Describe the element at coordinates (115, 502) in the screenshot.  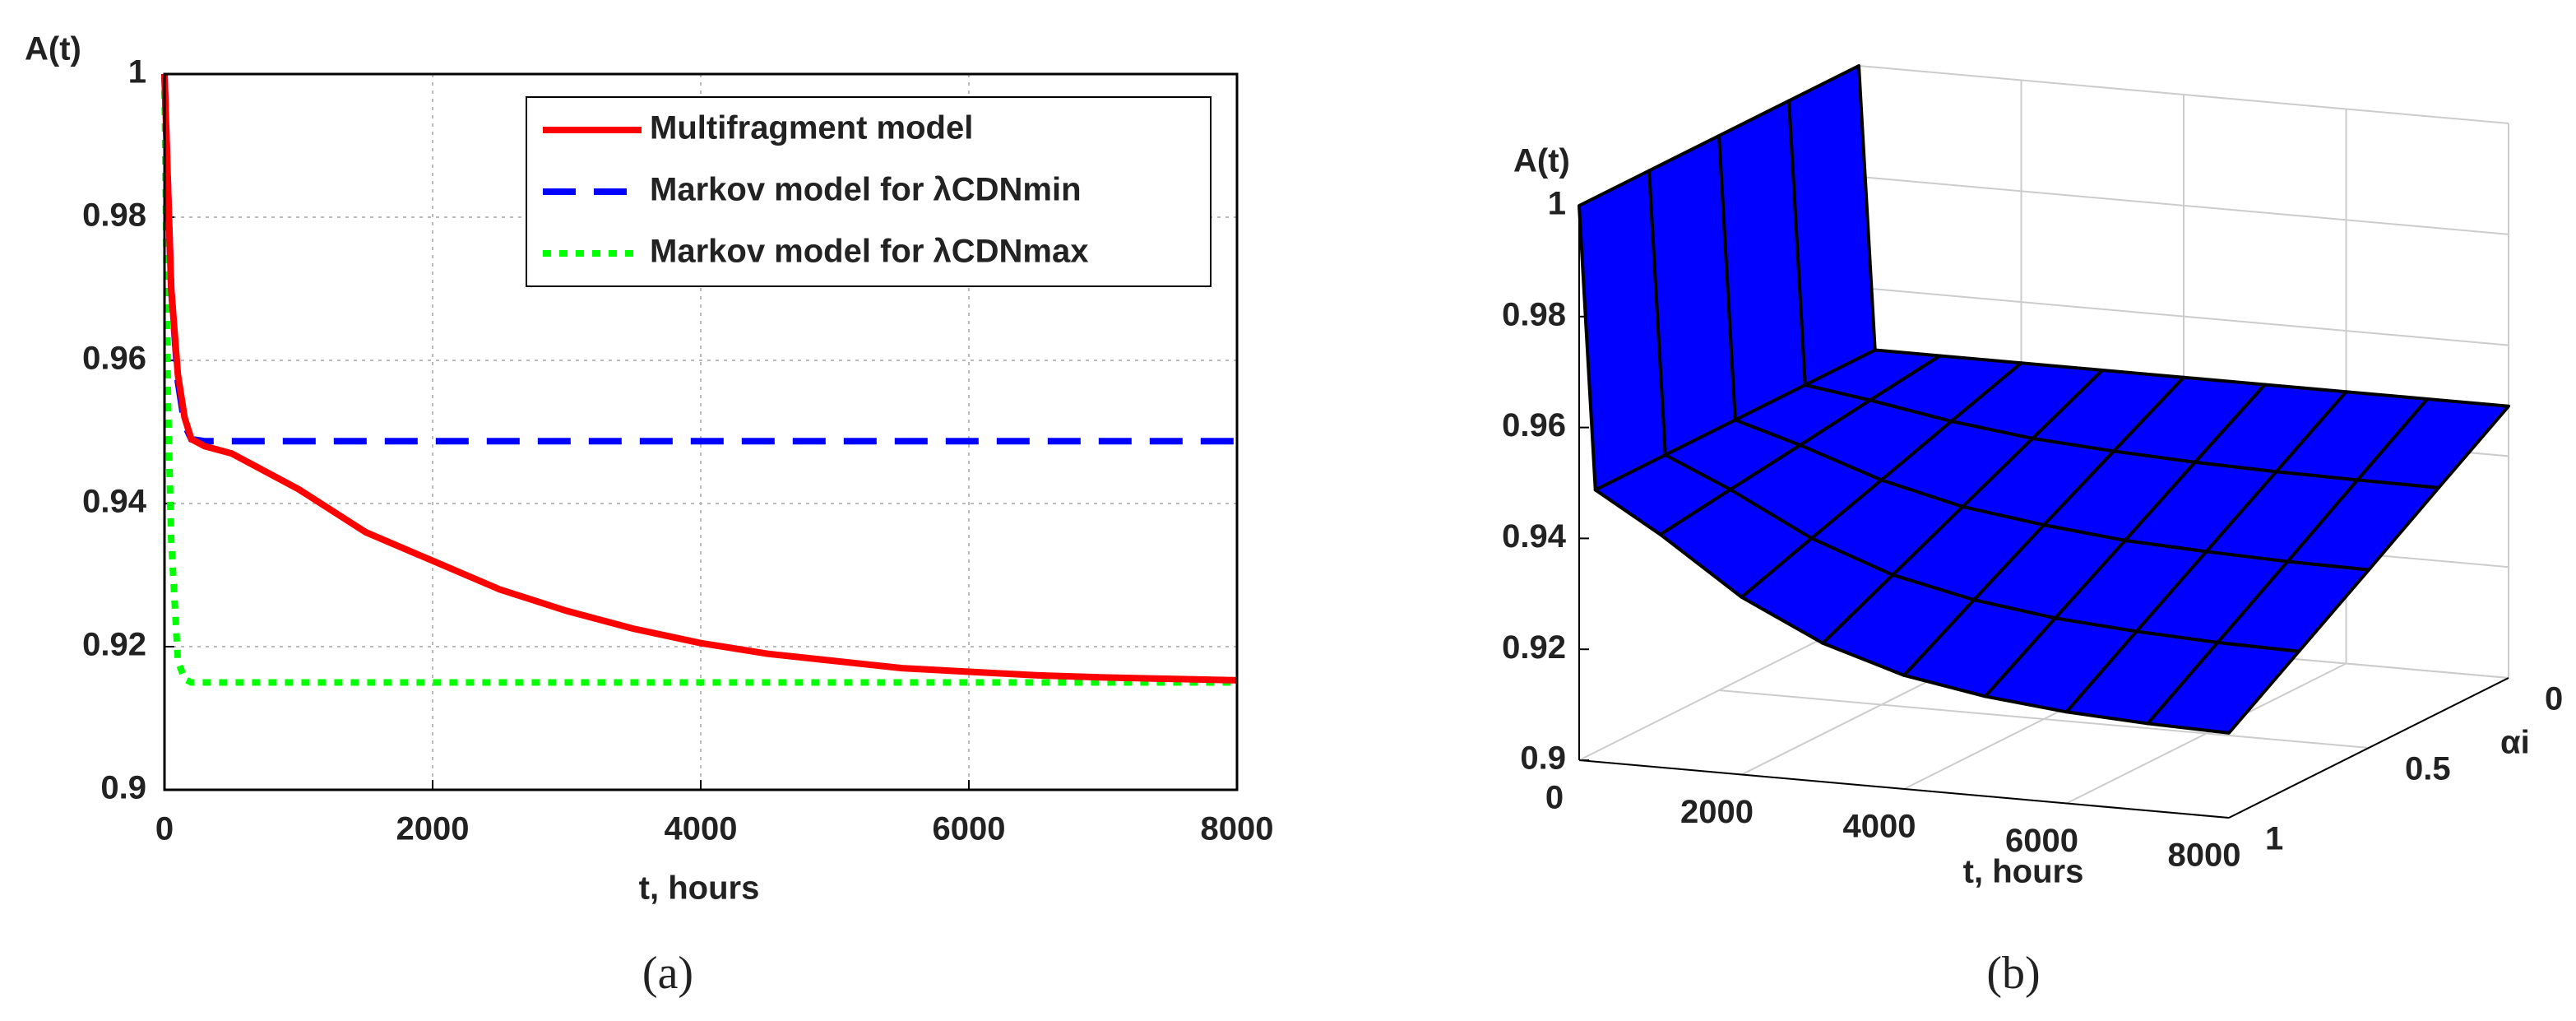
I see `y-tick-label: 0.94` at that location.